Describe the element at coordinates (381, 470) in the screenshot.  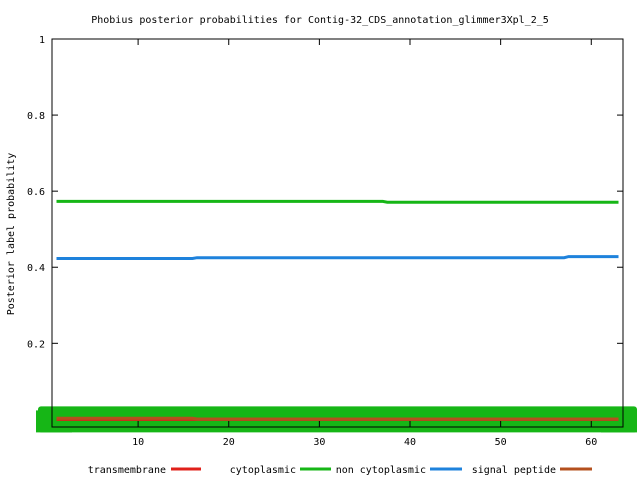
I see `legend-label-non-cytoplasmic: non cytoplasmic` at that location.